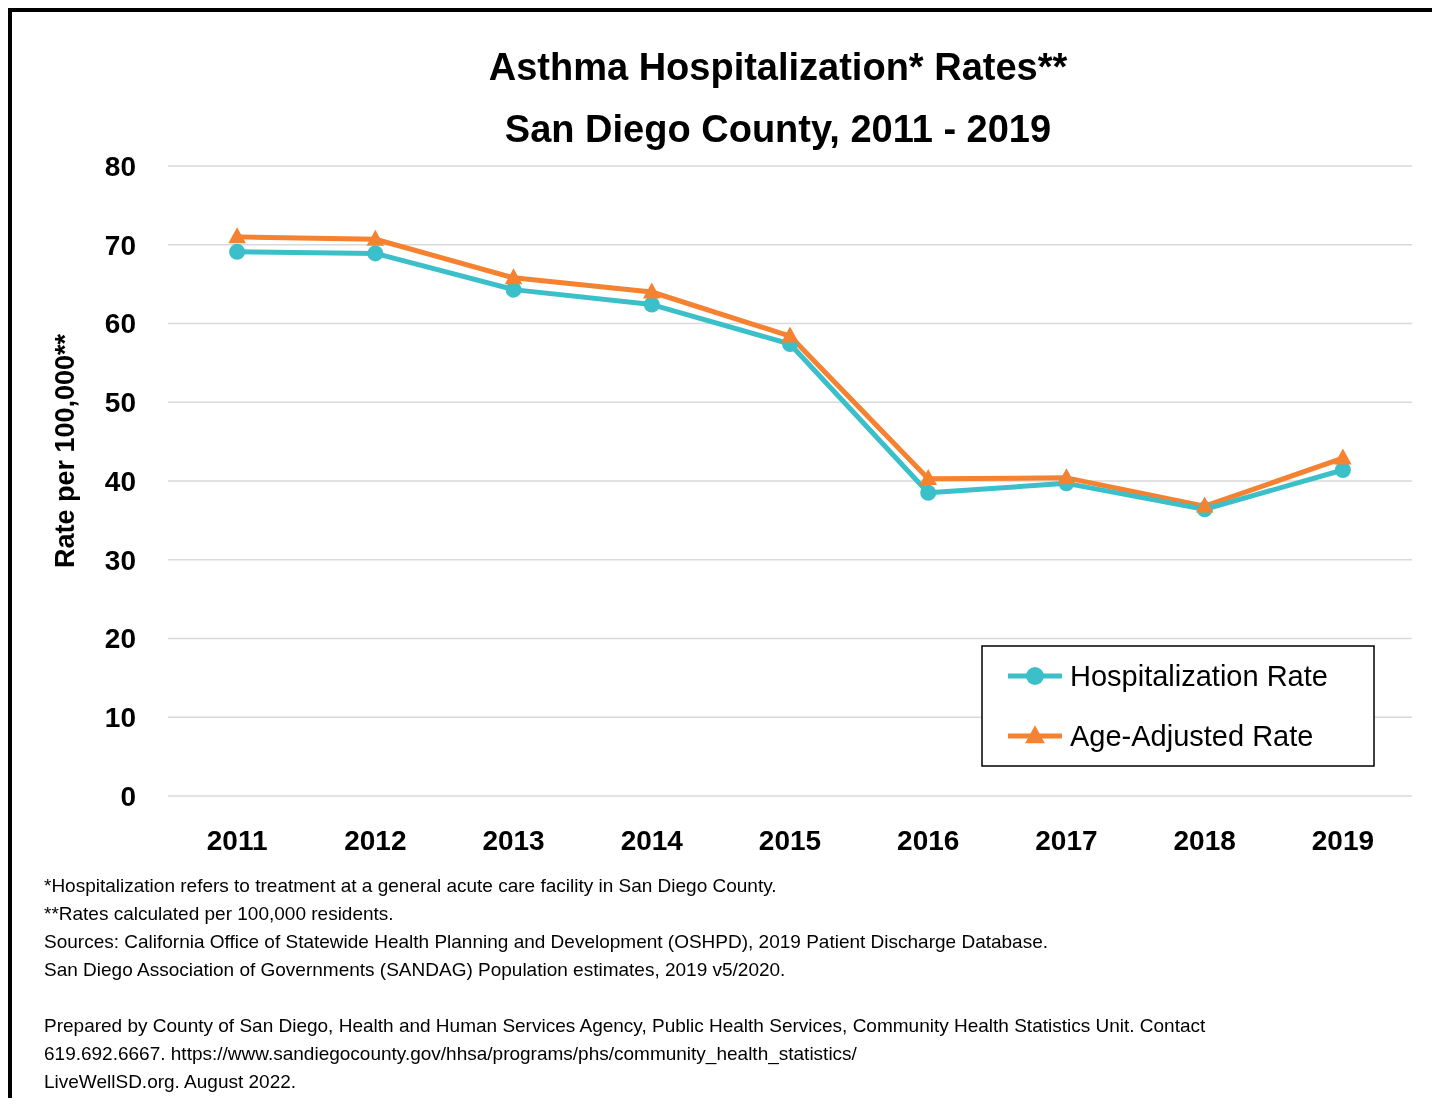 This screenshot has width=1440, height=1105. What do you see at coordinates (546, 941) in the screenshot?
I see `source-note: Sources: California Office of Statewide Health Planning and Development (OSHPD), 2019 Patient Discharge Database.` at bounding box center [546, 941].